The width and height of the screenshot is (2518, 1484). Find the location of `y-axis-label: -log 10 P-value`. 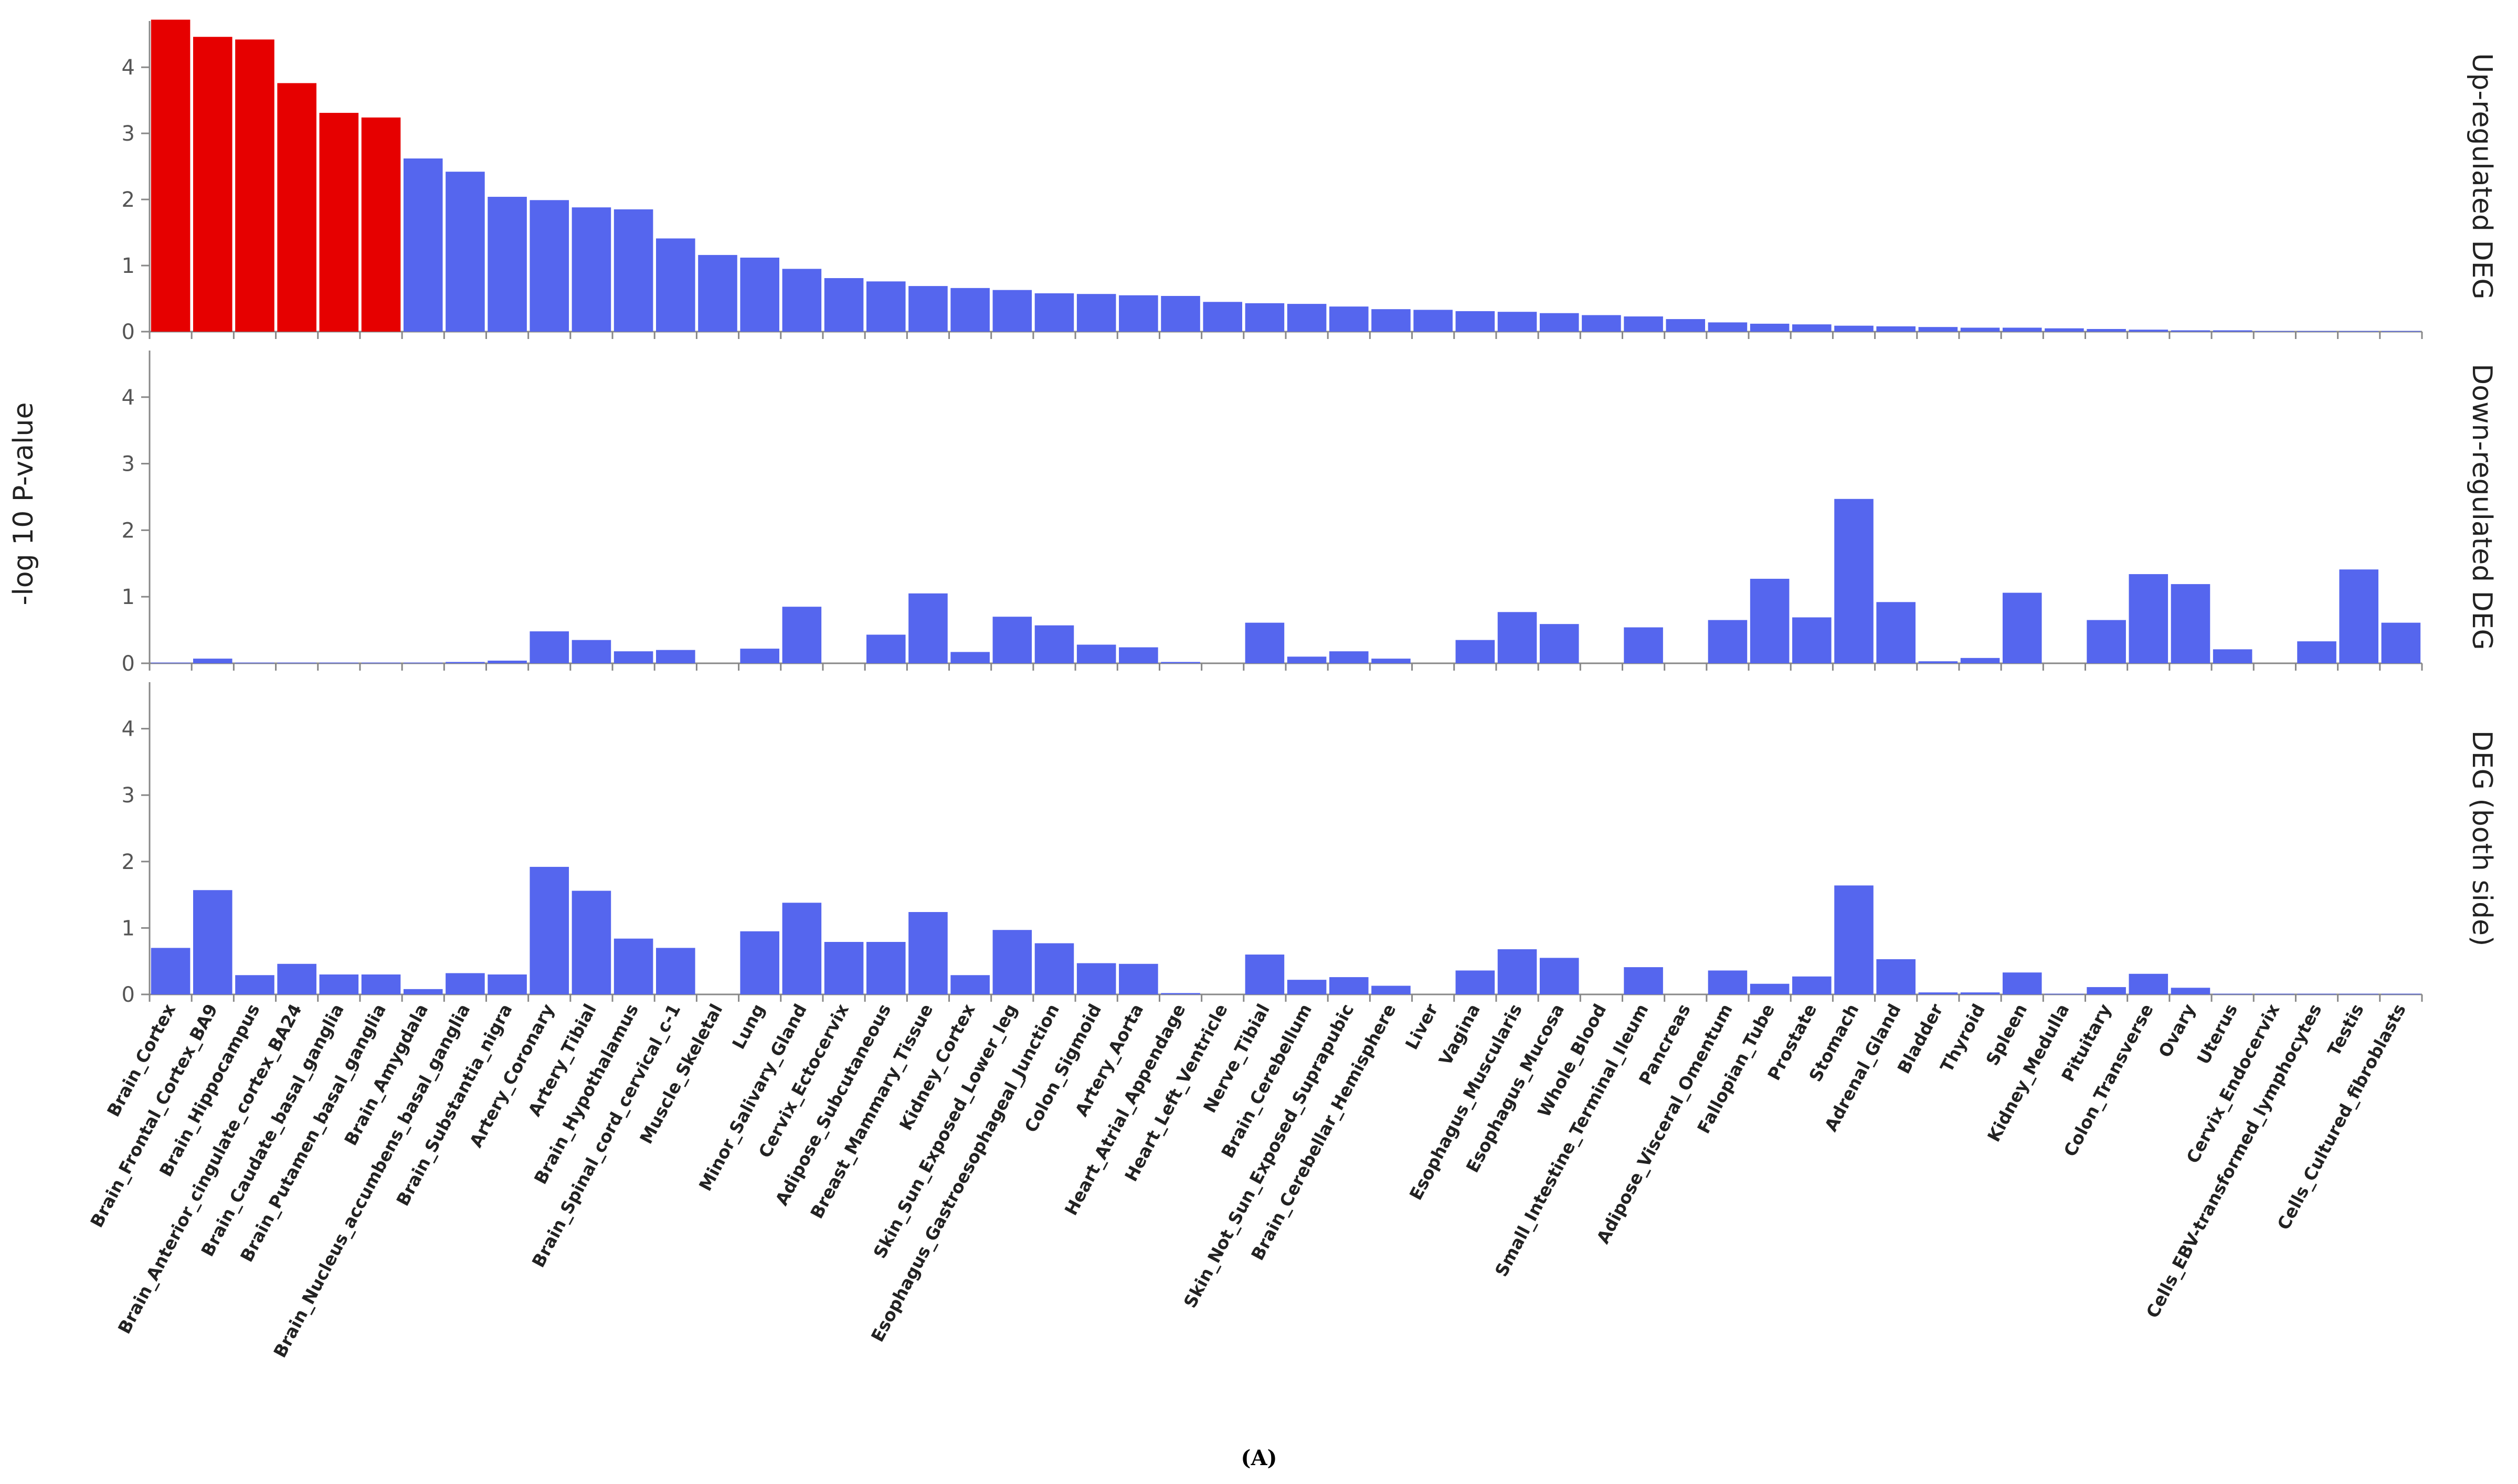

y-axis-label: -log 10 P-value is located at coordinates (23, 504).